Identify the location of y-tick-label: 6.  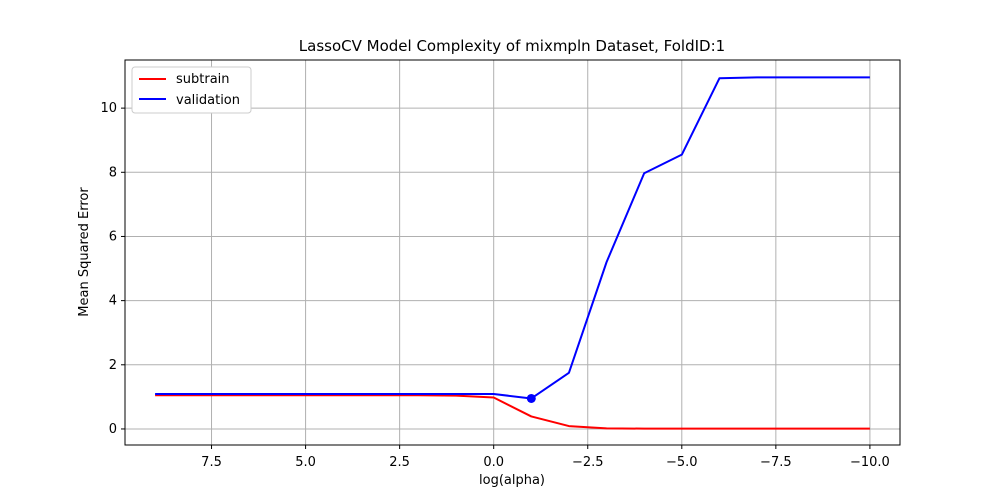
(113, 236).